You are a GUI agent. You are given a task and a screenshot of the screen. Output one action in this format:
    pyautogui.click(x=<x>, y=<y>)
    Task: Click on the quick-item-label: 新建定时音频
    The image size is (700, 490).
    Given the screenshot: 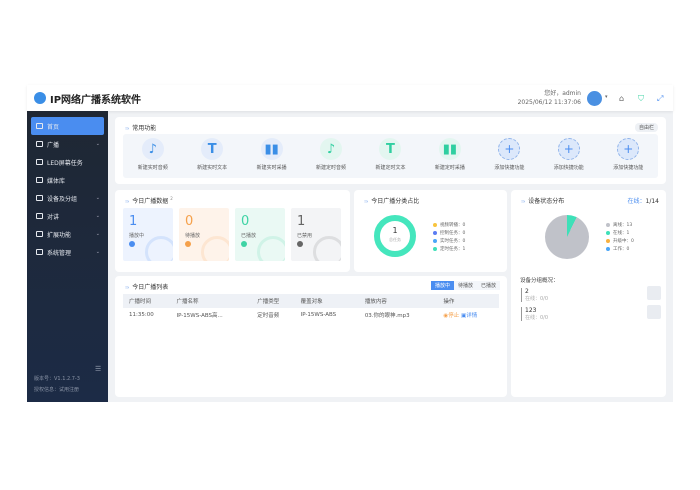 What is the action you would take?
    pyautogui.click(x=331, y=168)
    